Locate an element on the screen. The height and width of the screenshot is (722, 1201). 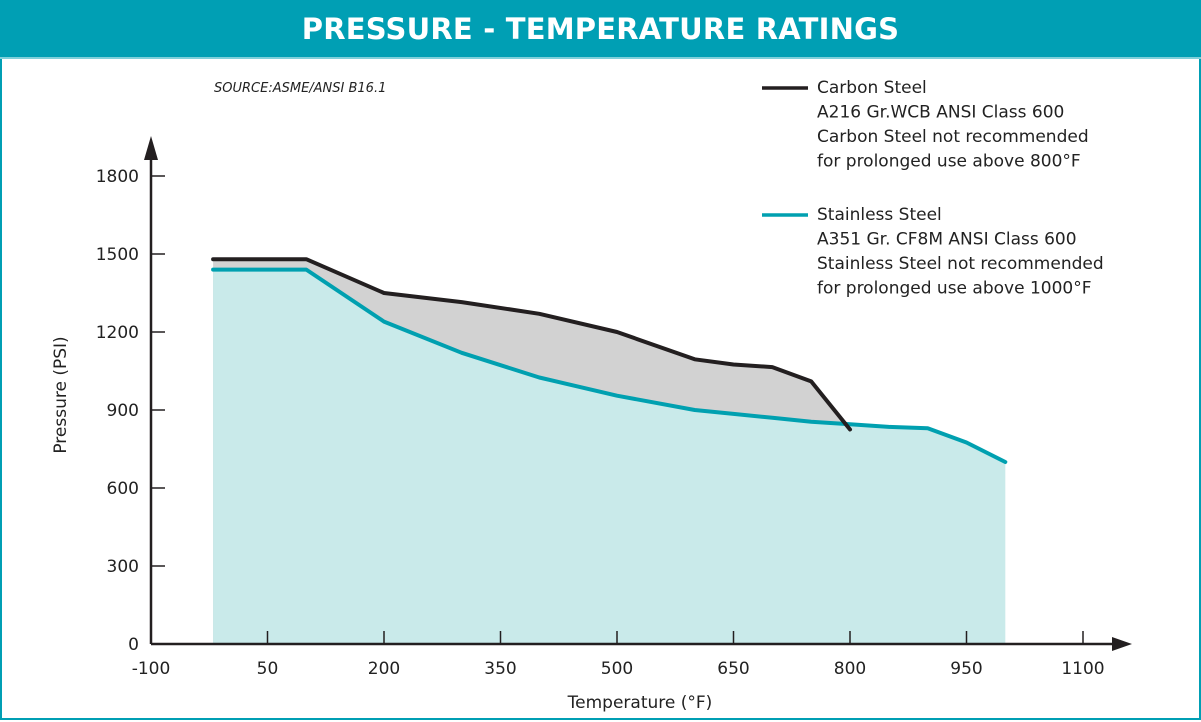
x-tick-label: -100 is located at coordinates (151, 669).